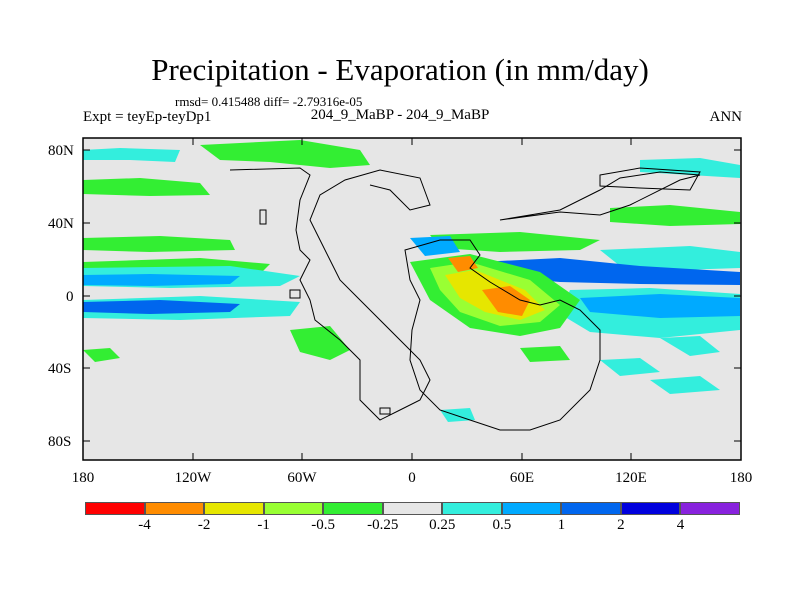 This screenshot has width=800, height=600. What do you see at coordinates (204, 525) in the screenshot?
I see `colorbar-label: -2` at bounding box center [204, 525].